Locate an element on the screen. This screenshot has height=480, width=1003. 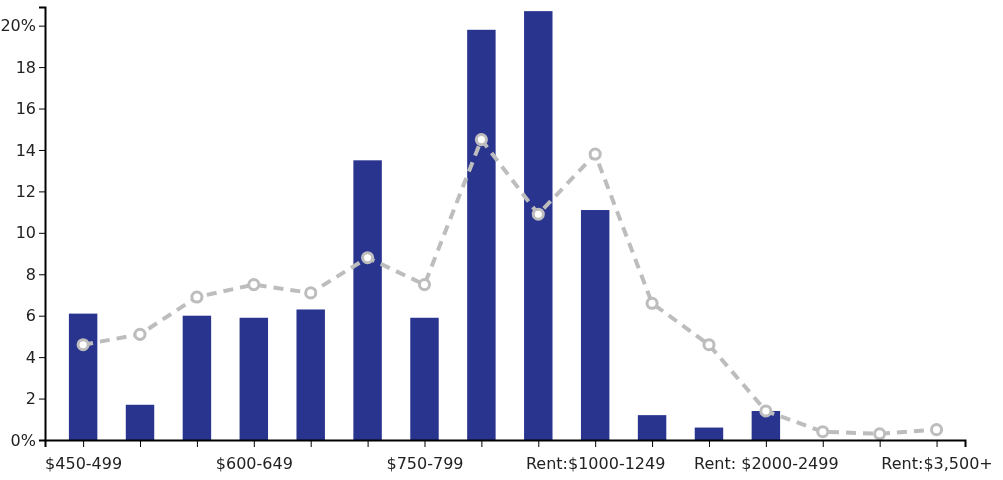
x-tick-label: Rent:$1000-1249 is located at coordinates (595, 464).